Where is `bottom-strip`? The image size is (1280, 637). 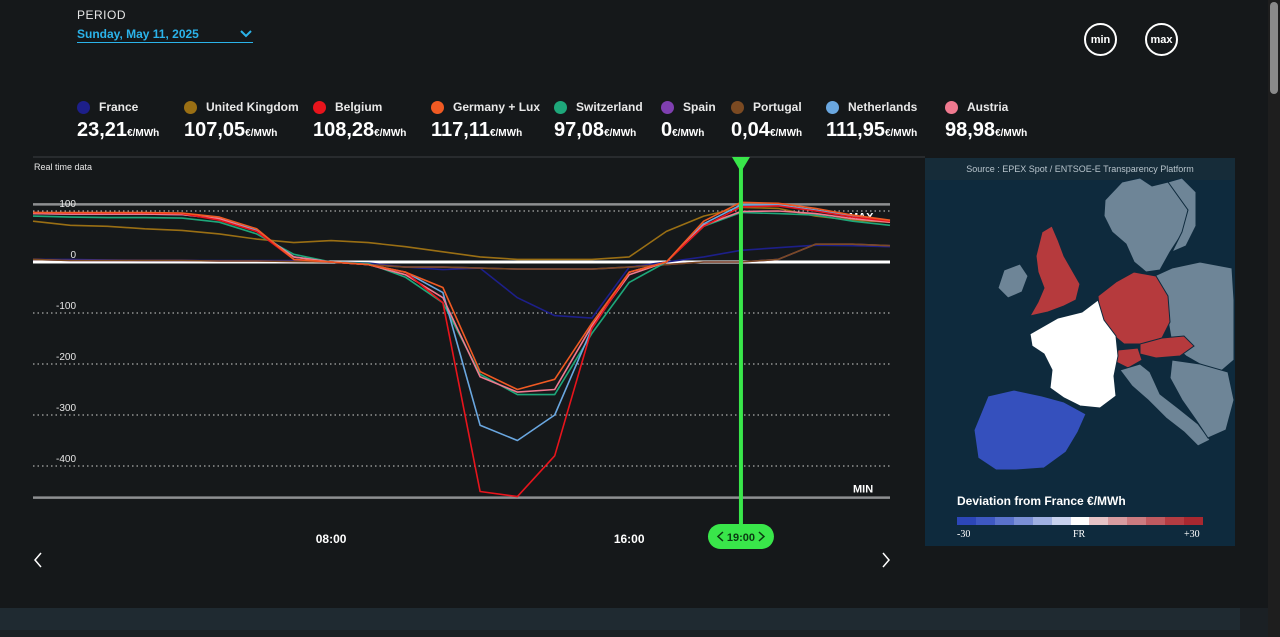 bottom-strip is located at coordinates (640, 622).